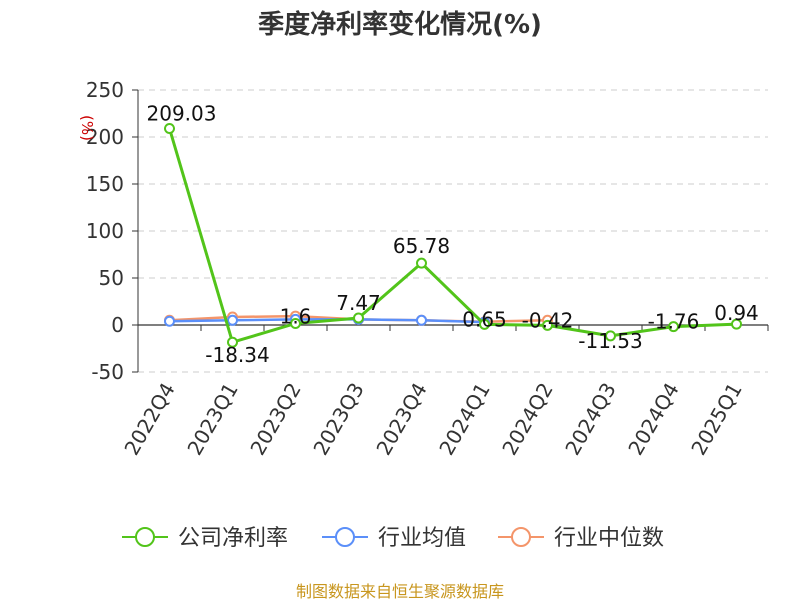 This screenshot has width=800, height=602. What do you see at coordinates (422, 538) in the screenshot?
I see `legend-label: 行业均值` at bounding box center [422, 538].